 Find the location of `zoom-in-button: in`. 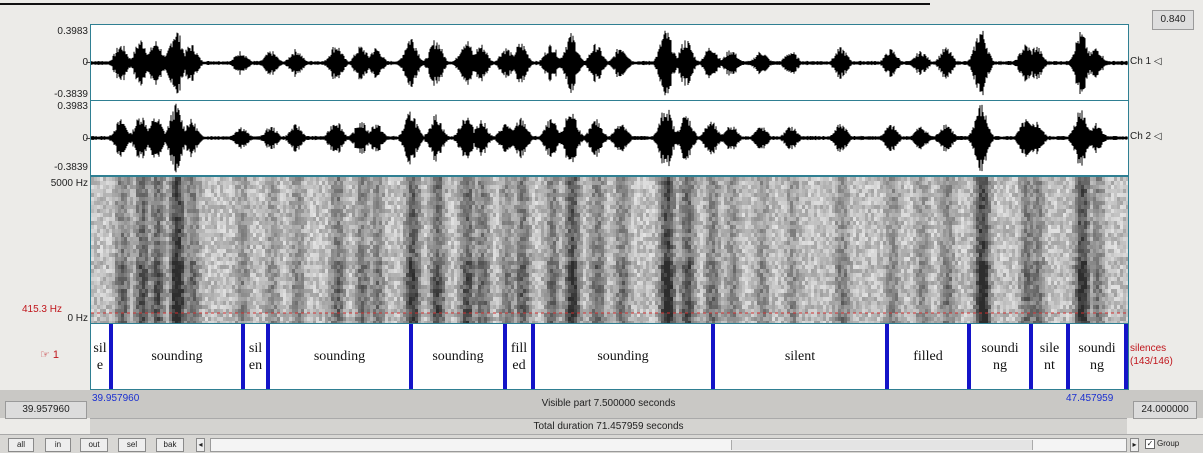

zoom-in-button: in is located at coordinates (58, 445).